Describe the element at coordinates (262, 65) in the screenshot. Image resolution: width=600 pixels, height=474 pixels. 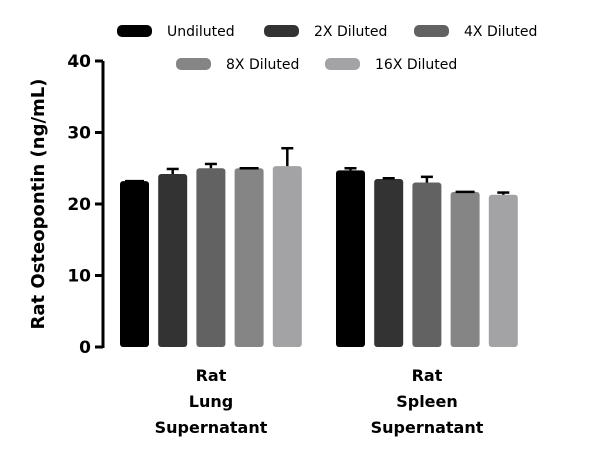
I see `legend-label: 8X Diluted` at that location.